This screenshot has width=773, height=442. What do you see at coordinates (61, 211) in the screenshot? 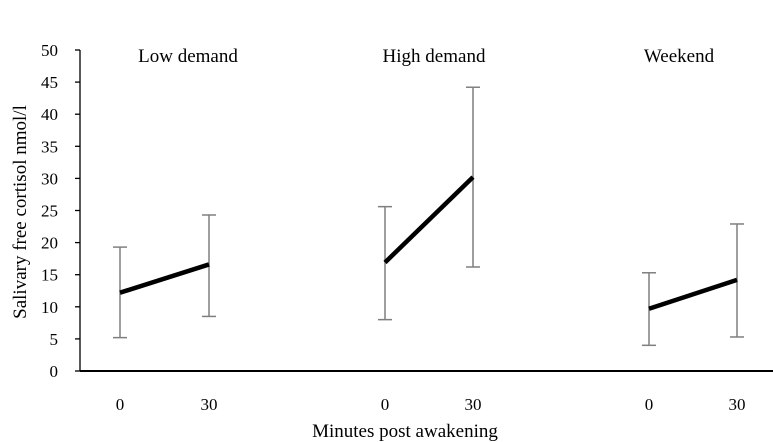
I see `y-axis: 0 5 10 15 20 25 30 35 40 45 50` at bounding box center [61, 211].